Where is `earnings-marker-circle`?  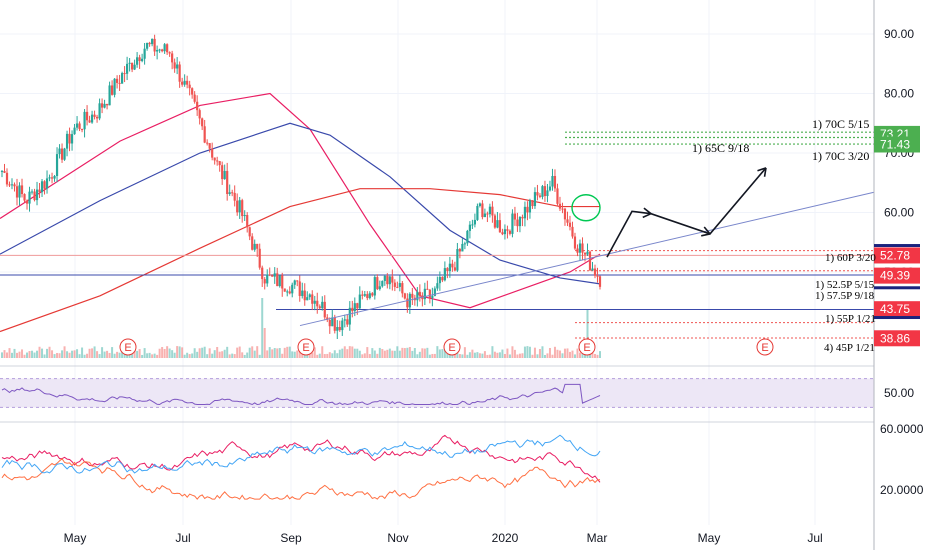 earnings-marker-circle is located at coordinates (306, 347).